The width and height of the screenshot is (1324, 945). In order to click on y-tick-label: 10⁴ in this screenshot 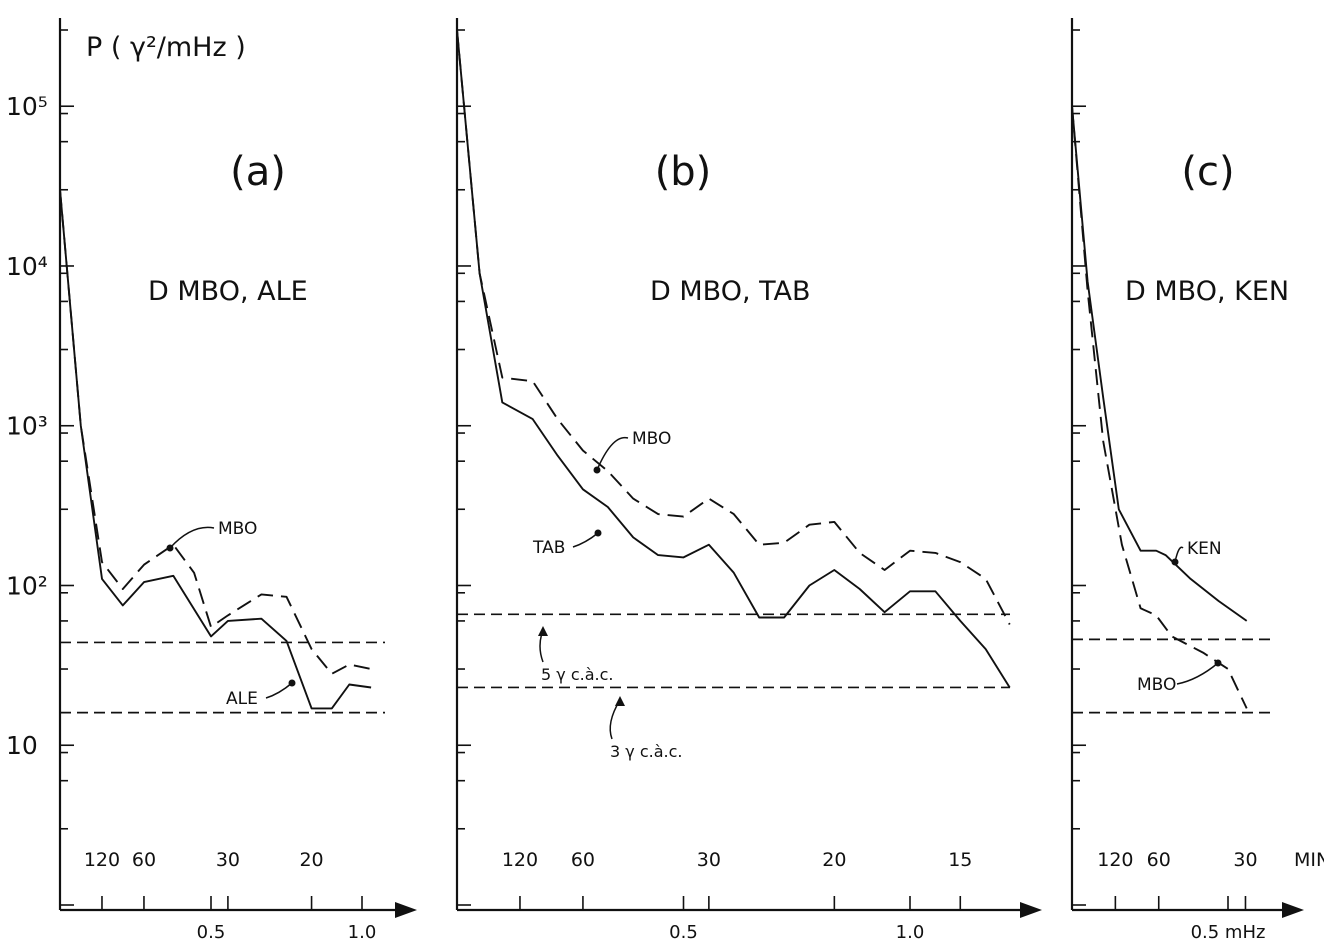, I will do `click(27, 266)`.